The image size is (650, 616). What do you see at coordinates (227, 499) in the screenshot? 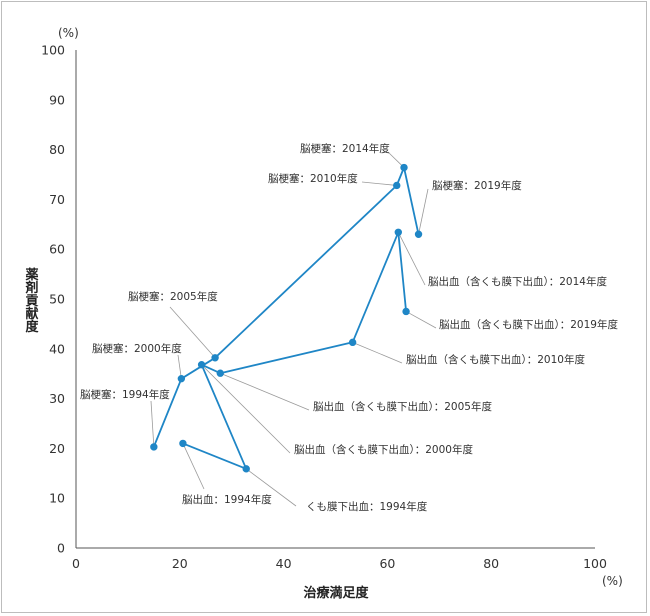
I see `point-label: 脳出血：1994年度` at bounding box center [227, 499].